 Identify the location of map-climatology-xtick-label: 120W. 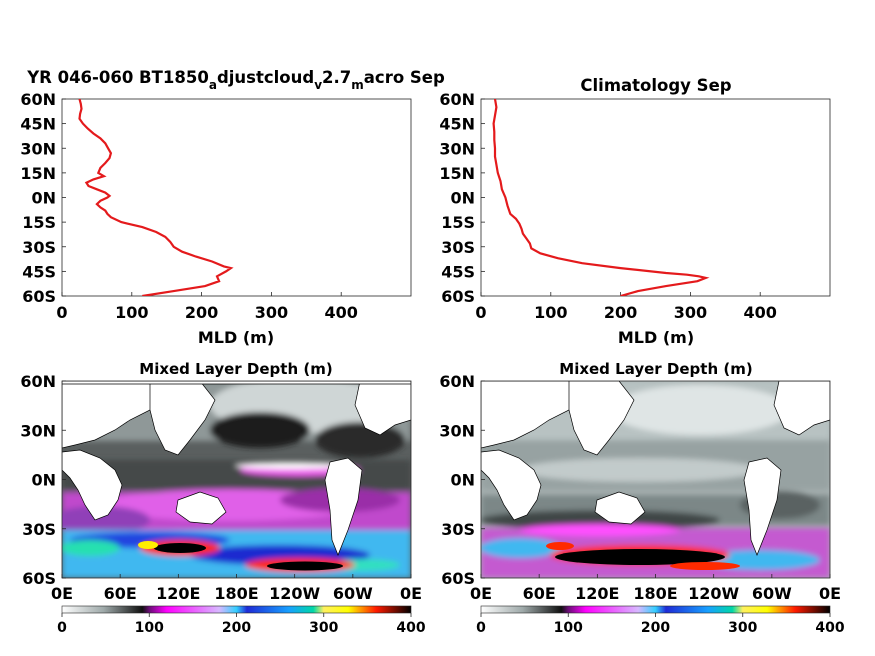
(713, 593).